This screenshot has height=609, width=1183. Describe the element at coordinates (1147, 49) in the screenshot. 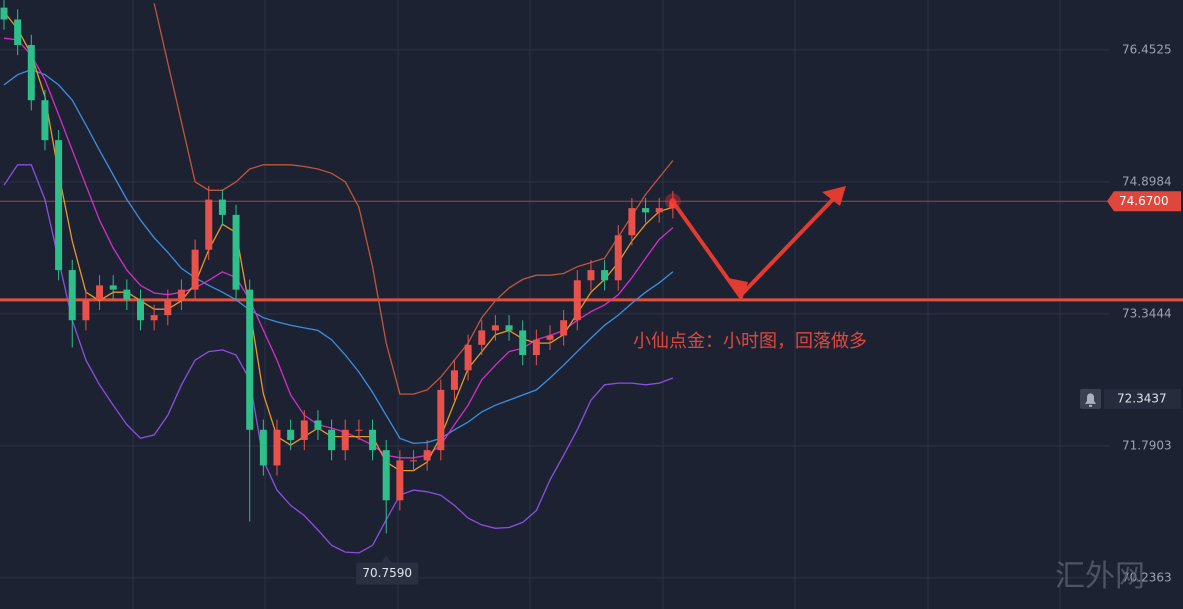

I see `y-tick-label: 76.4525` at that location.